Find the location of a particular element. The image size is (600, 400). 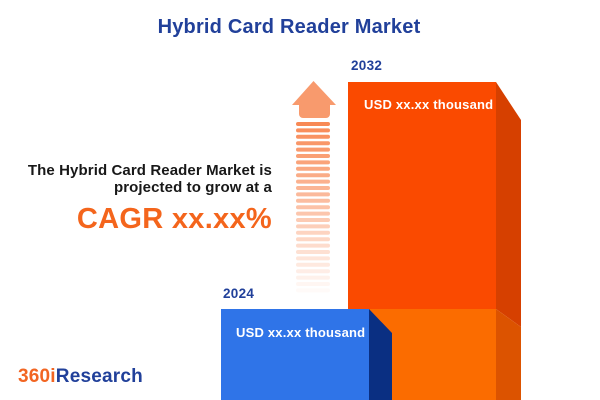

bar-2032-side-face is located at coordinates (508, 204).